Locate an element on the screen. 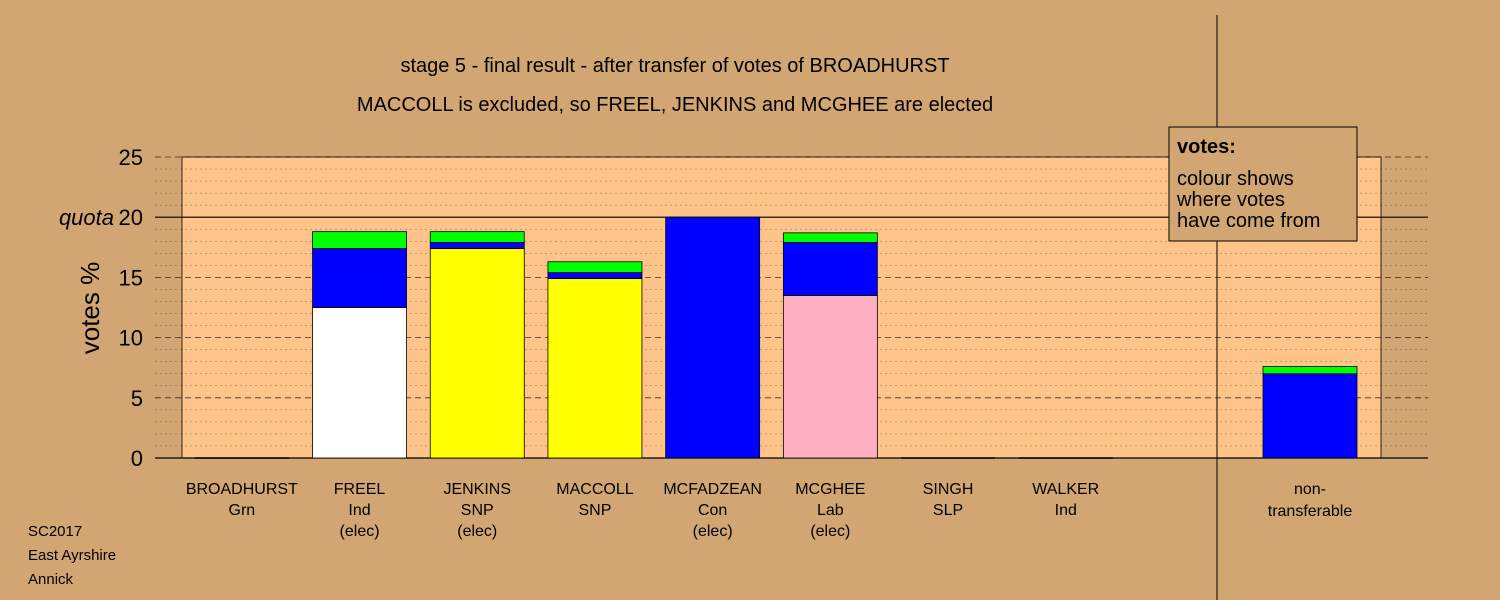  candidate-party: Con is located at coordinates (712, 510).